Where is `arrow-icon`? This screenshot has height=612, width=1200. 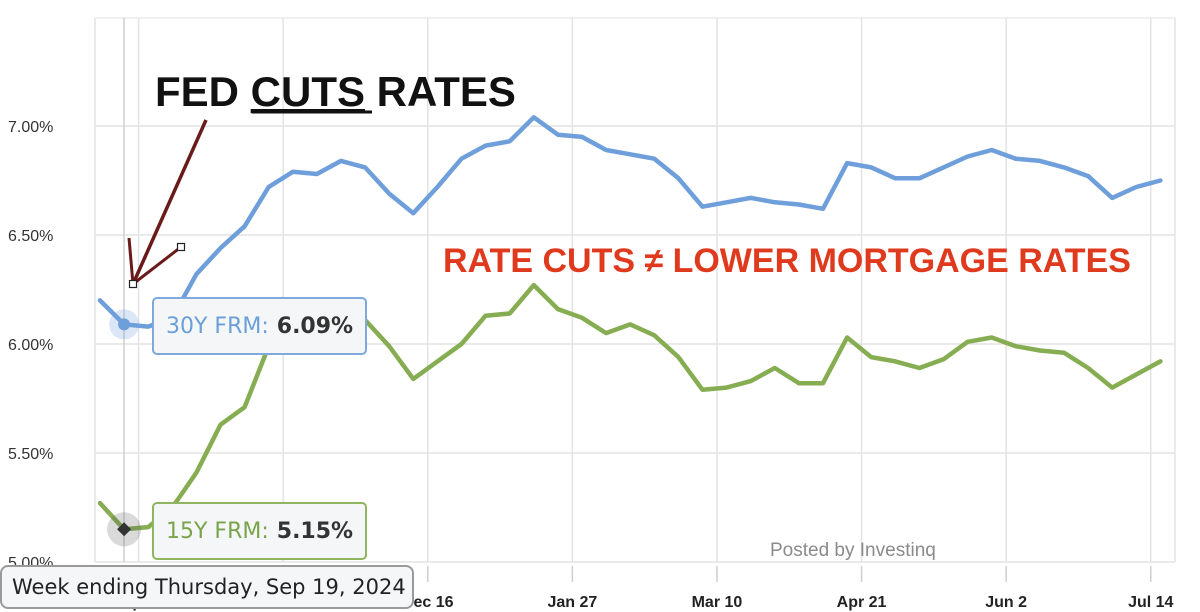 arrow-icon is located at coordinates (167, 204).